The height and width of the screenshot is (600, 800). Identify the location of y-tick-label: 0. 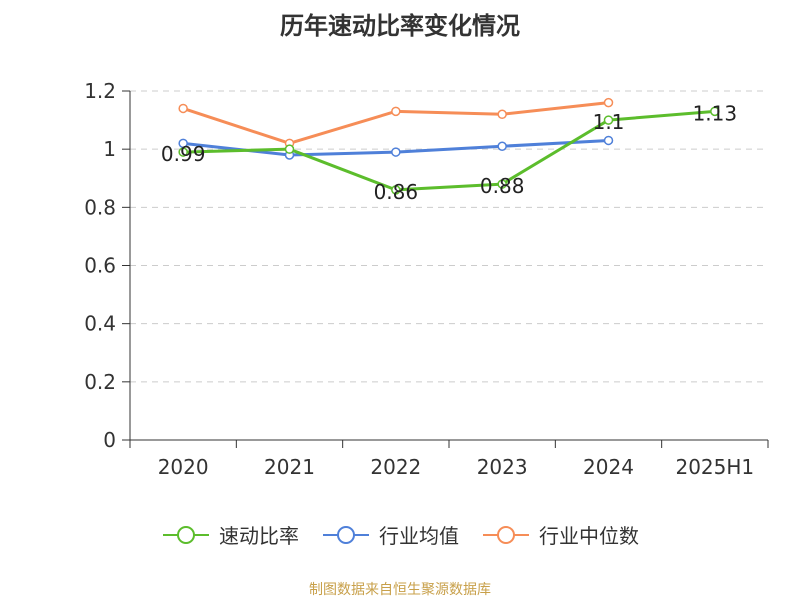
(109, 440).